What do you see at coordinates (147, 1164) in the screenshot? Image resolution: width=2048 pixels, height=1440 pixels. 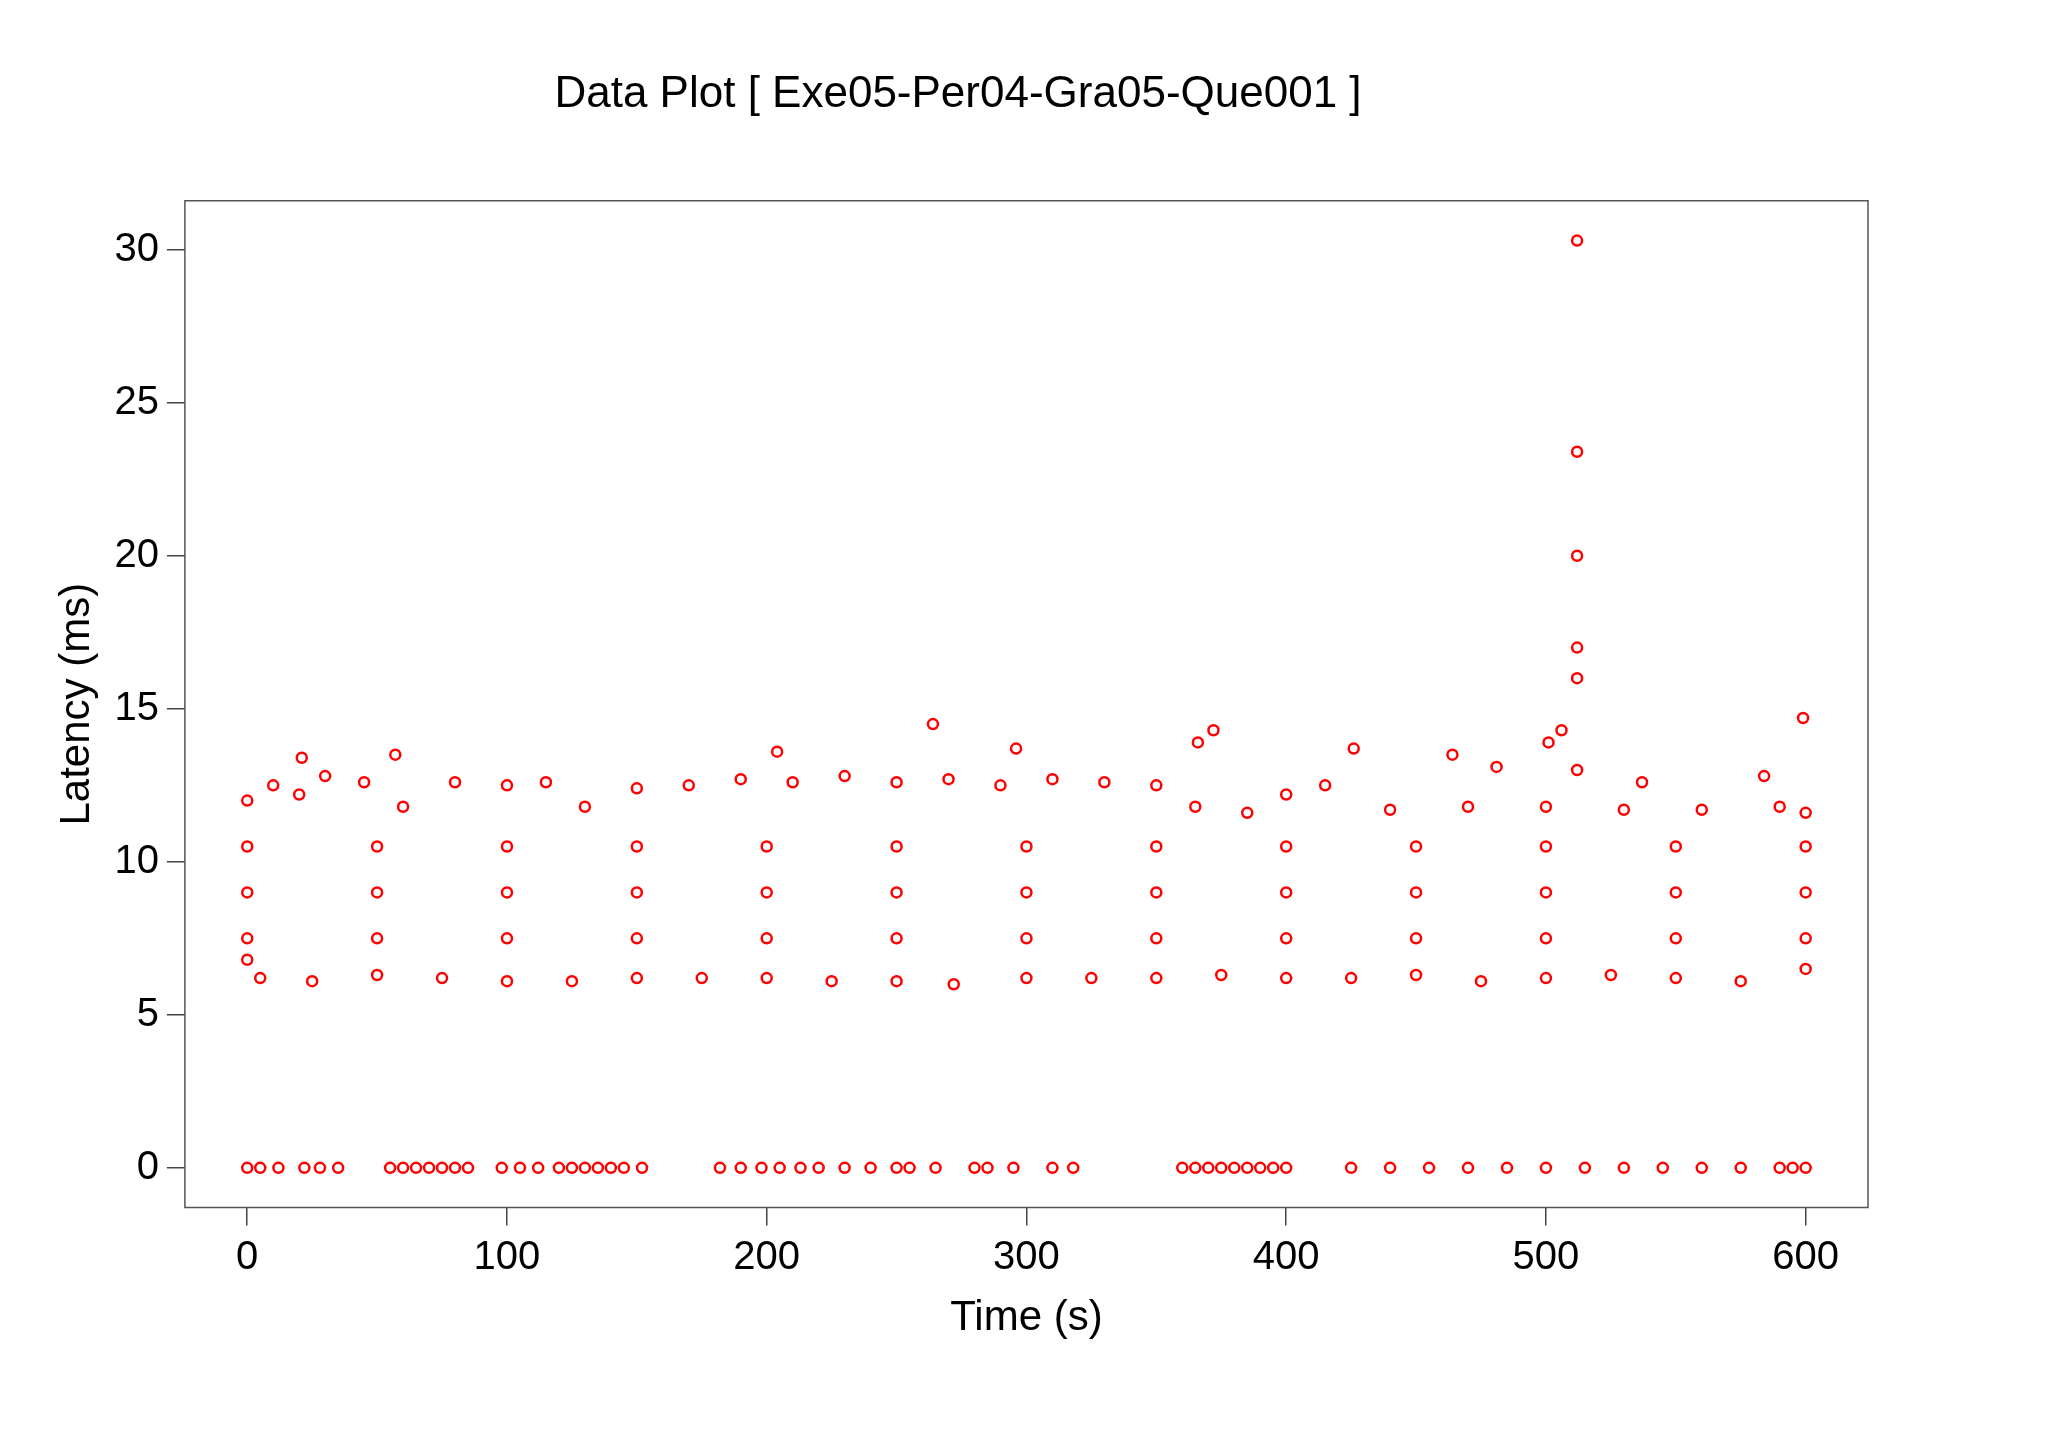 I see `y-tick-label: 0` at bounding box center [147, 1164].